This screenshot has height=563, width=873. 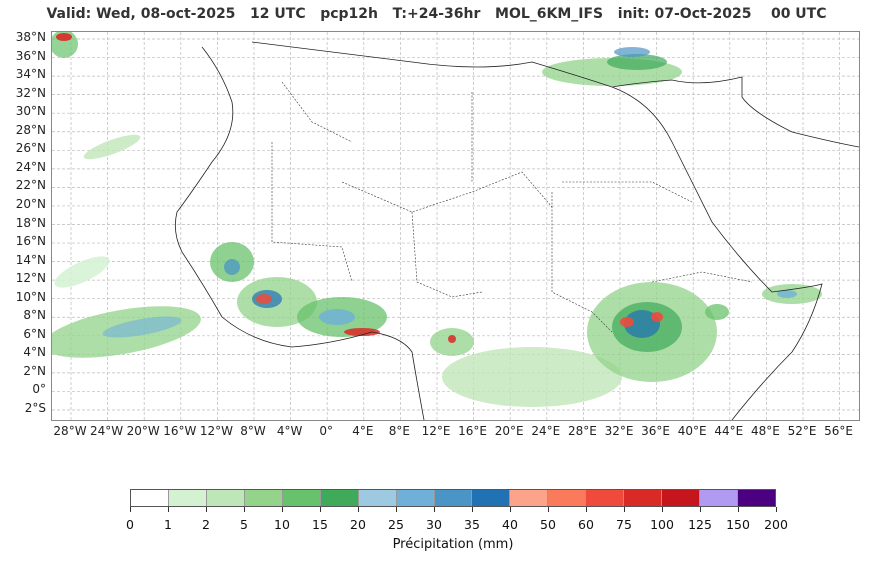 I want to click on latitude-label: 26°N, so click(x=30, y=148).